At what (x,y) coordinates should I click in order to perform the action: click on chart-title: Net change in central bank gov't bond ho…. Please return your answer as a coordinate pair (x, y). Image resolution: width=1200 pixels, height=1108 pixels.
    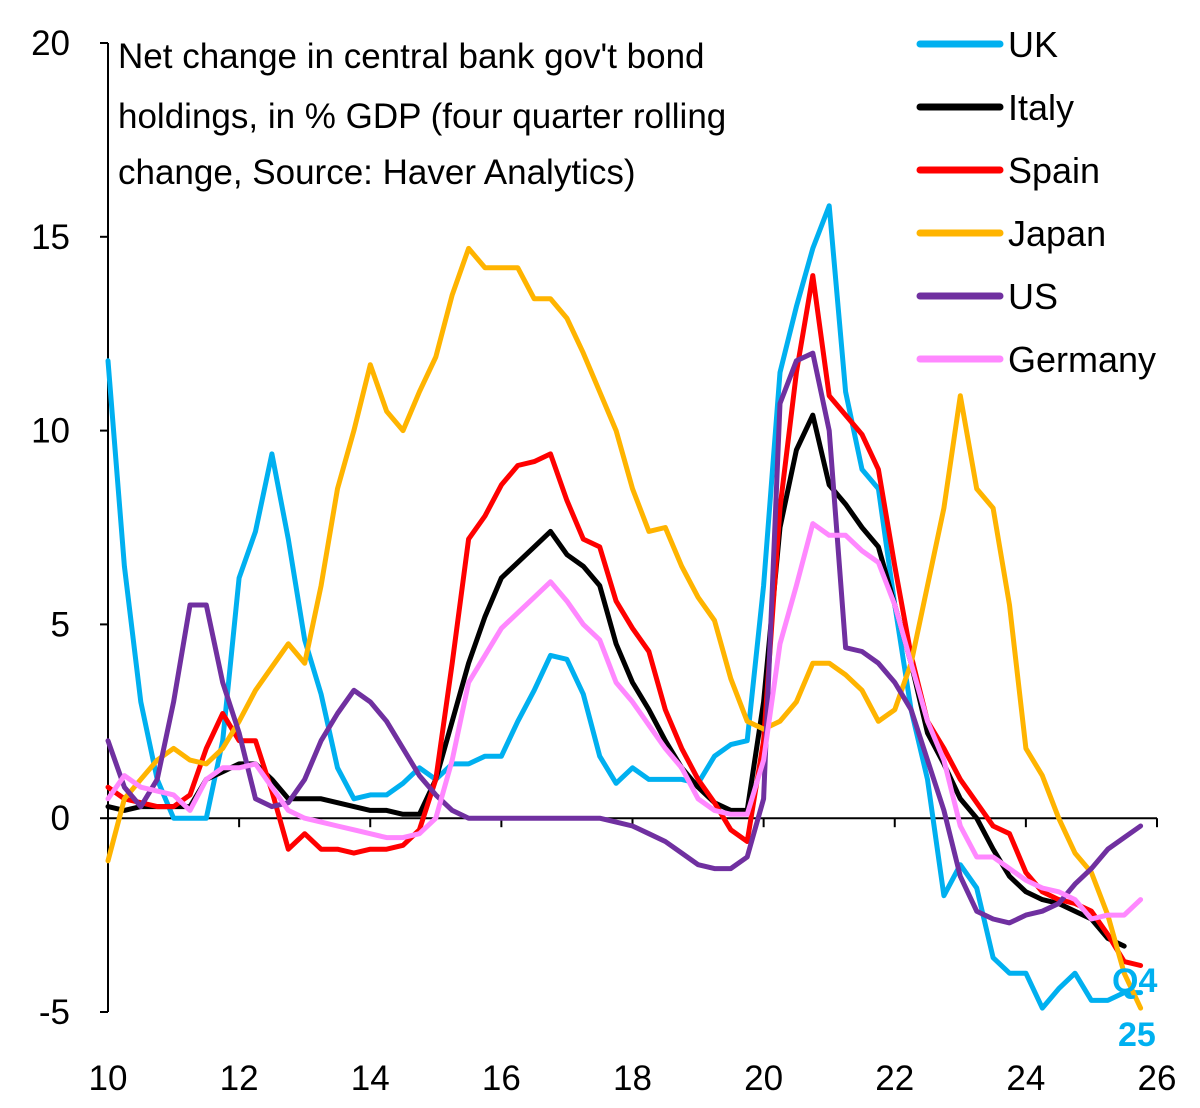
    Looking at the image, I should click on (422, 114).